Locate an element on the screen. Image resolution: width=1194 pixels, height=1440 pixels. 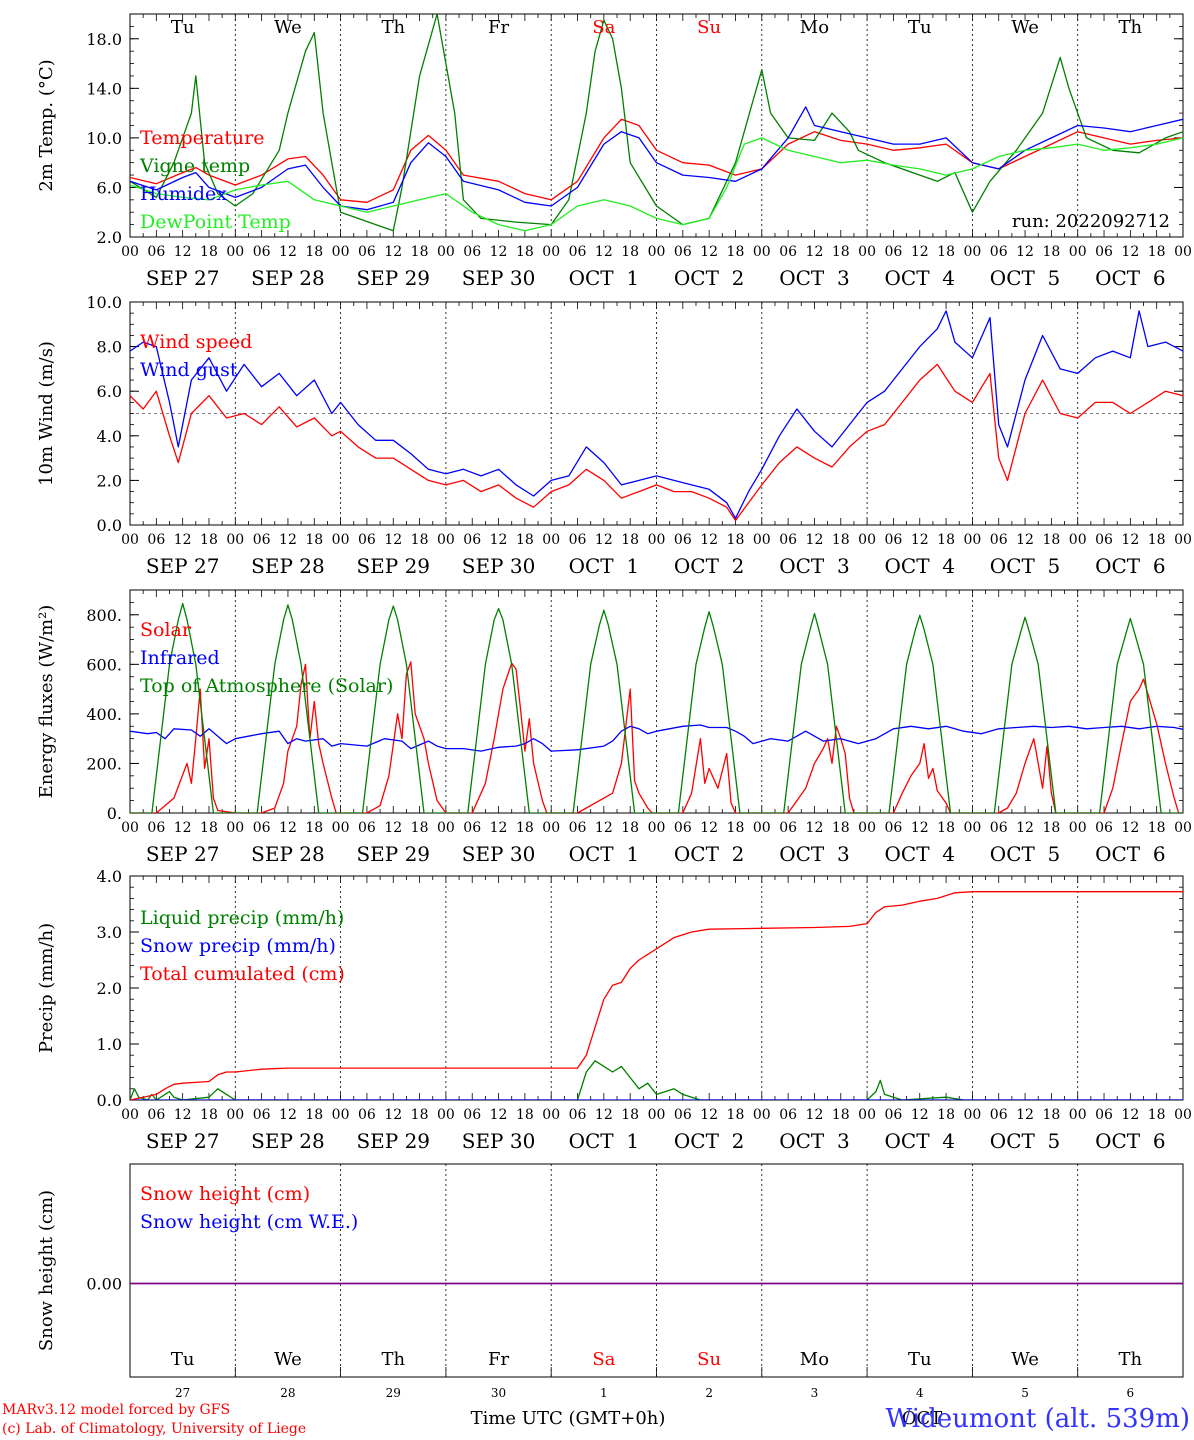
legend-snow-precip-mm-h: Snow precip (mm/h) is located at coordinates (238, 946).